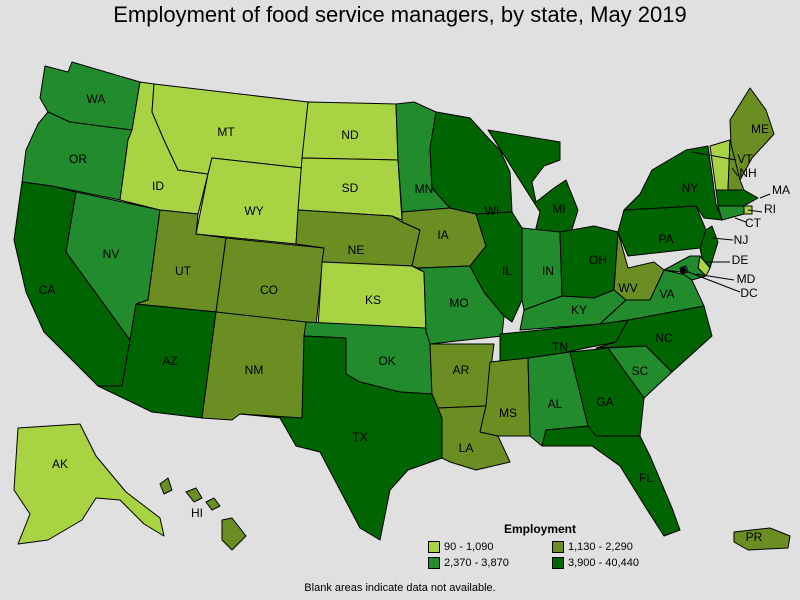  I want to click on state-label-or: OR, so click(78, 159).